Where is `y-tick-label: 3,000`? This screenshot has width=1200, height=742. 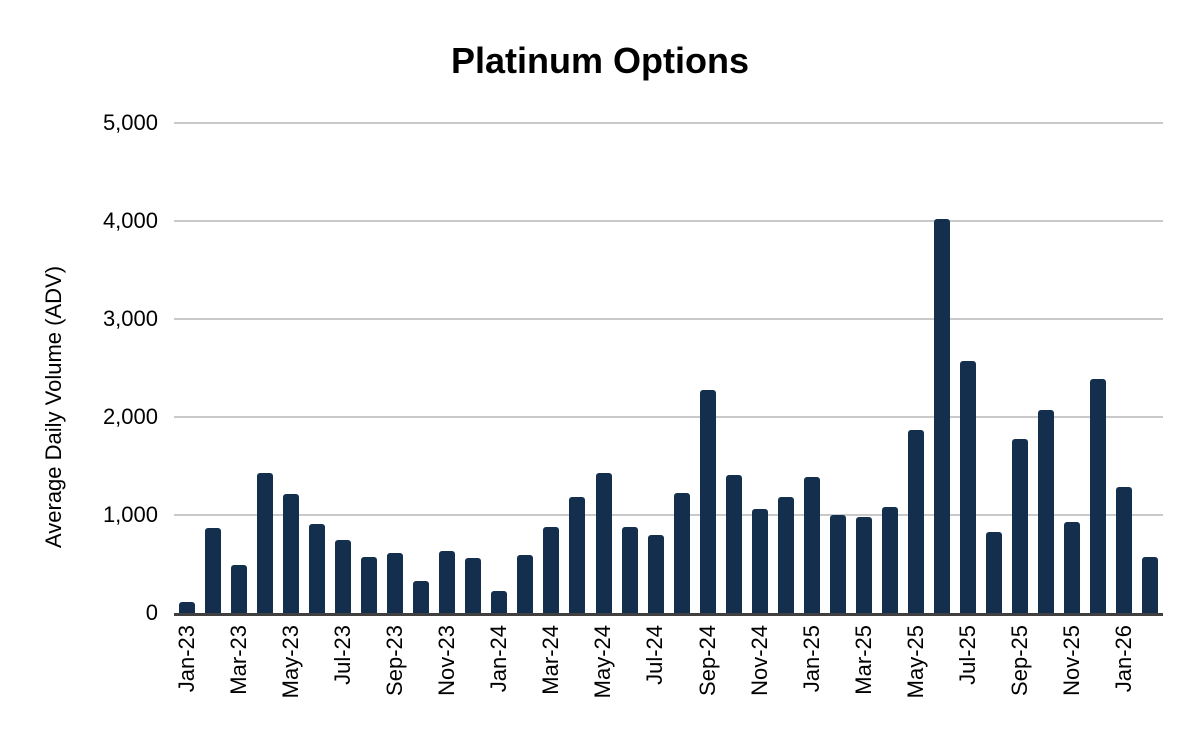 y-tick-label: 3,000 is located at coordinates (130, 318).